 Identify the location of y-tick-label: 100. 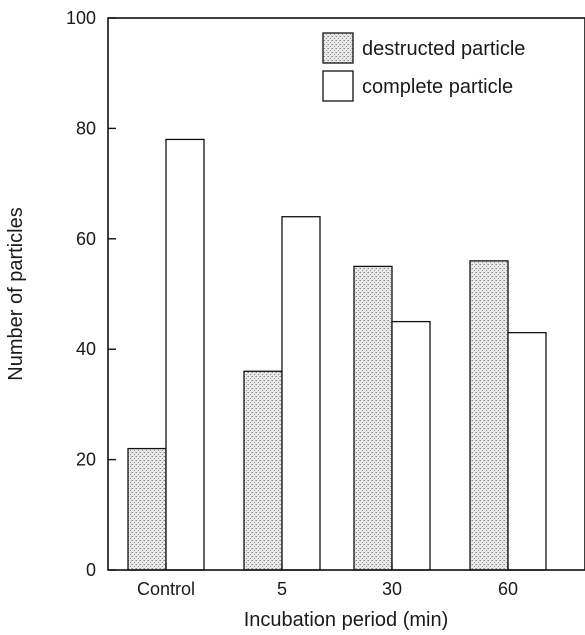
(81, 18).